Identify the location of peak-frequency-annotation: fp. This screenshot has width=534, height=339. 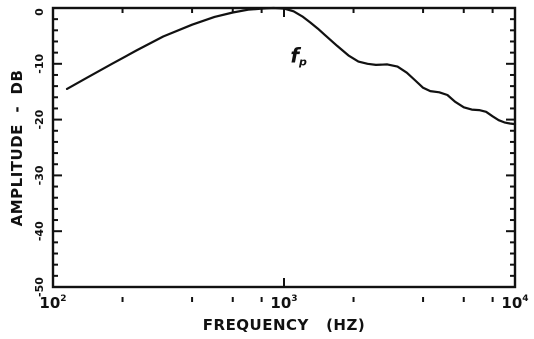
(298, 55).